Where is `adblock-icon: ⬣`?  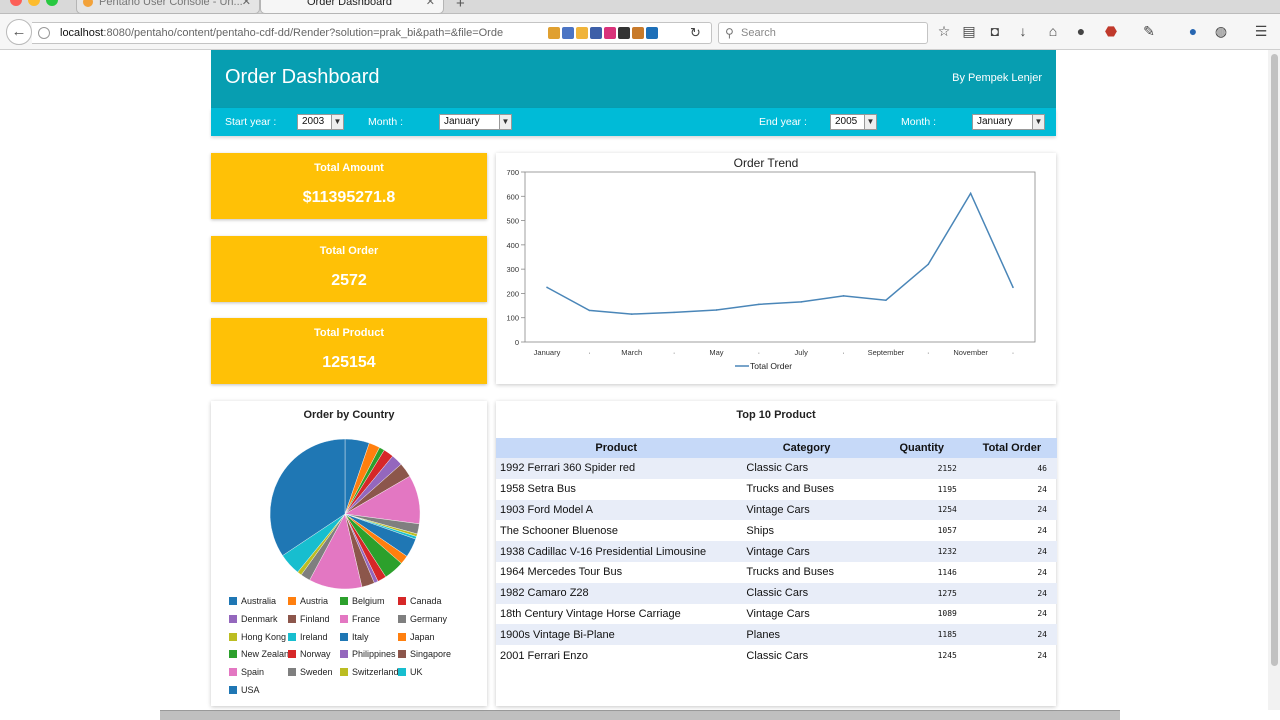 adblock-icon: ⬣ is located at coordinates (1111, 31).